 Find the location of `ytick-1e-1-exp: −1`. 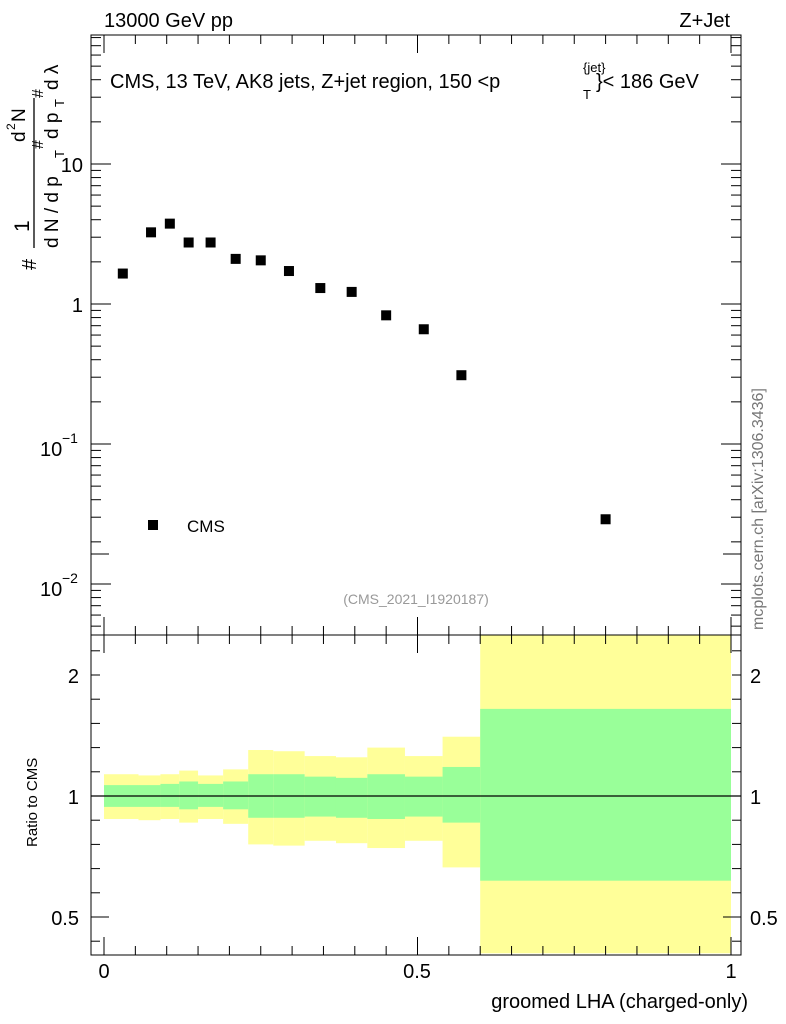

ytick-1e-1-exp: −1 is located at coordinates (70, 438).